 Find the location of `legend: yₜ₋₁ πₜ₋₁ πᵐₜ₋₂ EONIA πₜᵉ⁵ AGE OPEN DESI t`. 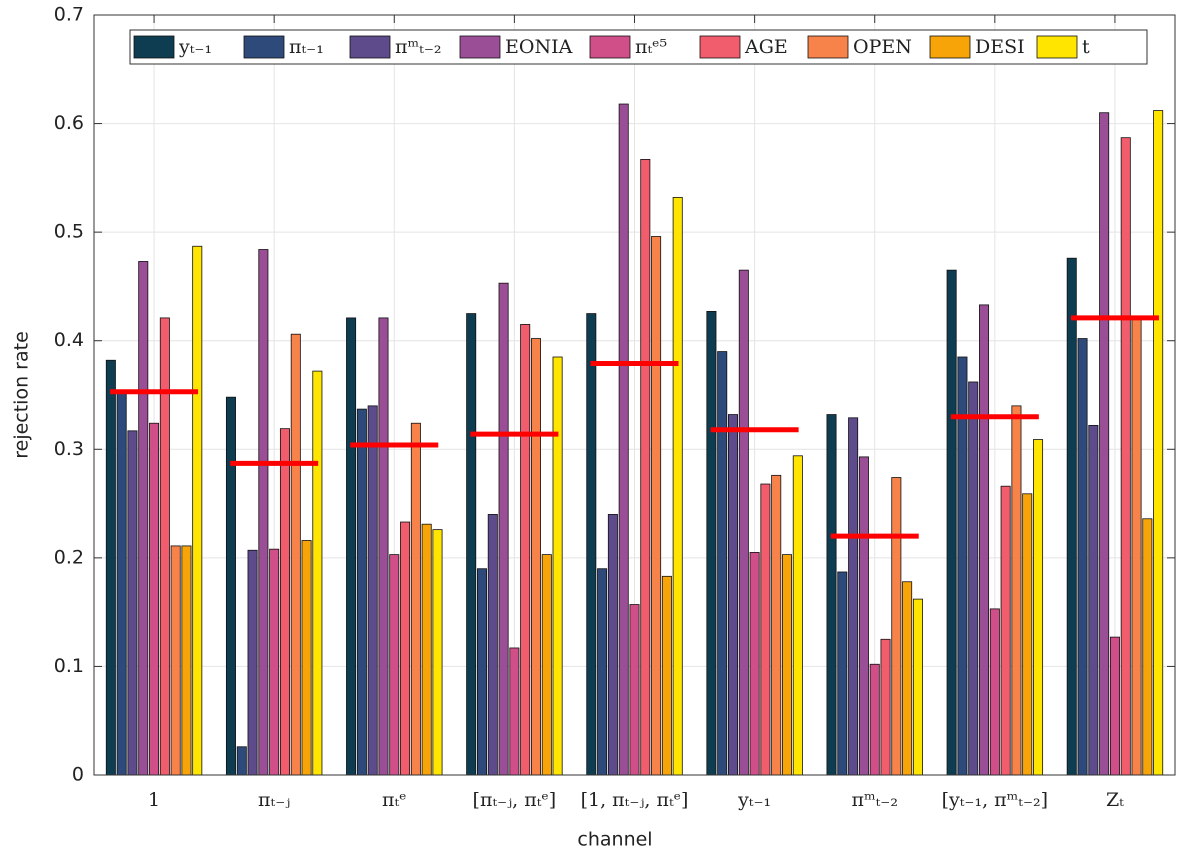

legend: yₜ₋₁ πₜ₋₁ πᵐₜ₋₂ EONIA πₜᵉ⁵ AGE OPEN DESI t is located at coordinates (638, 47).